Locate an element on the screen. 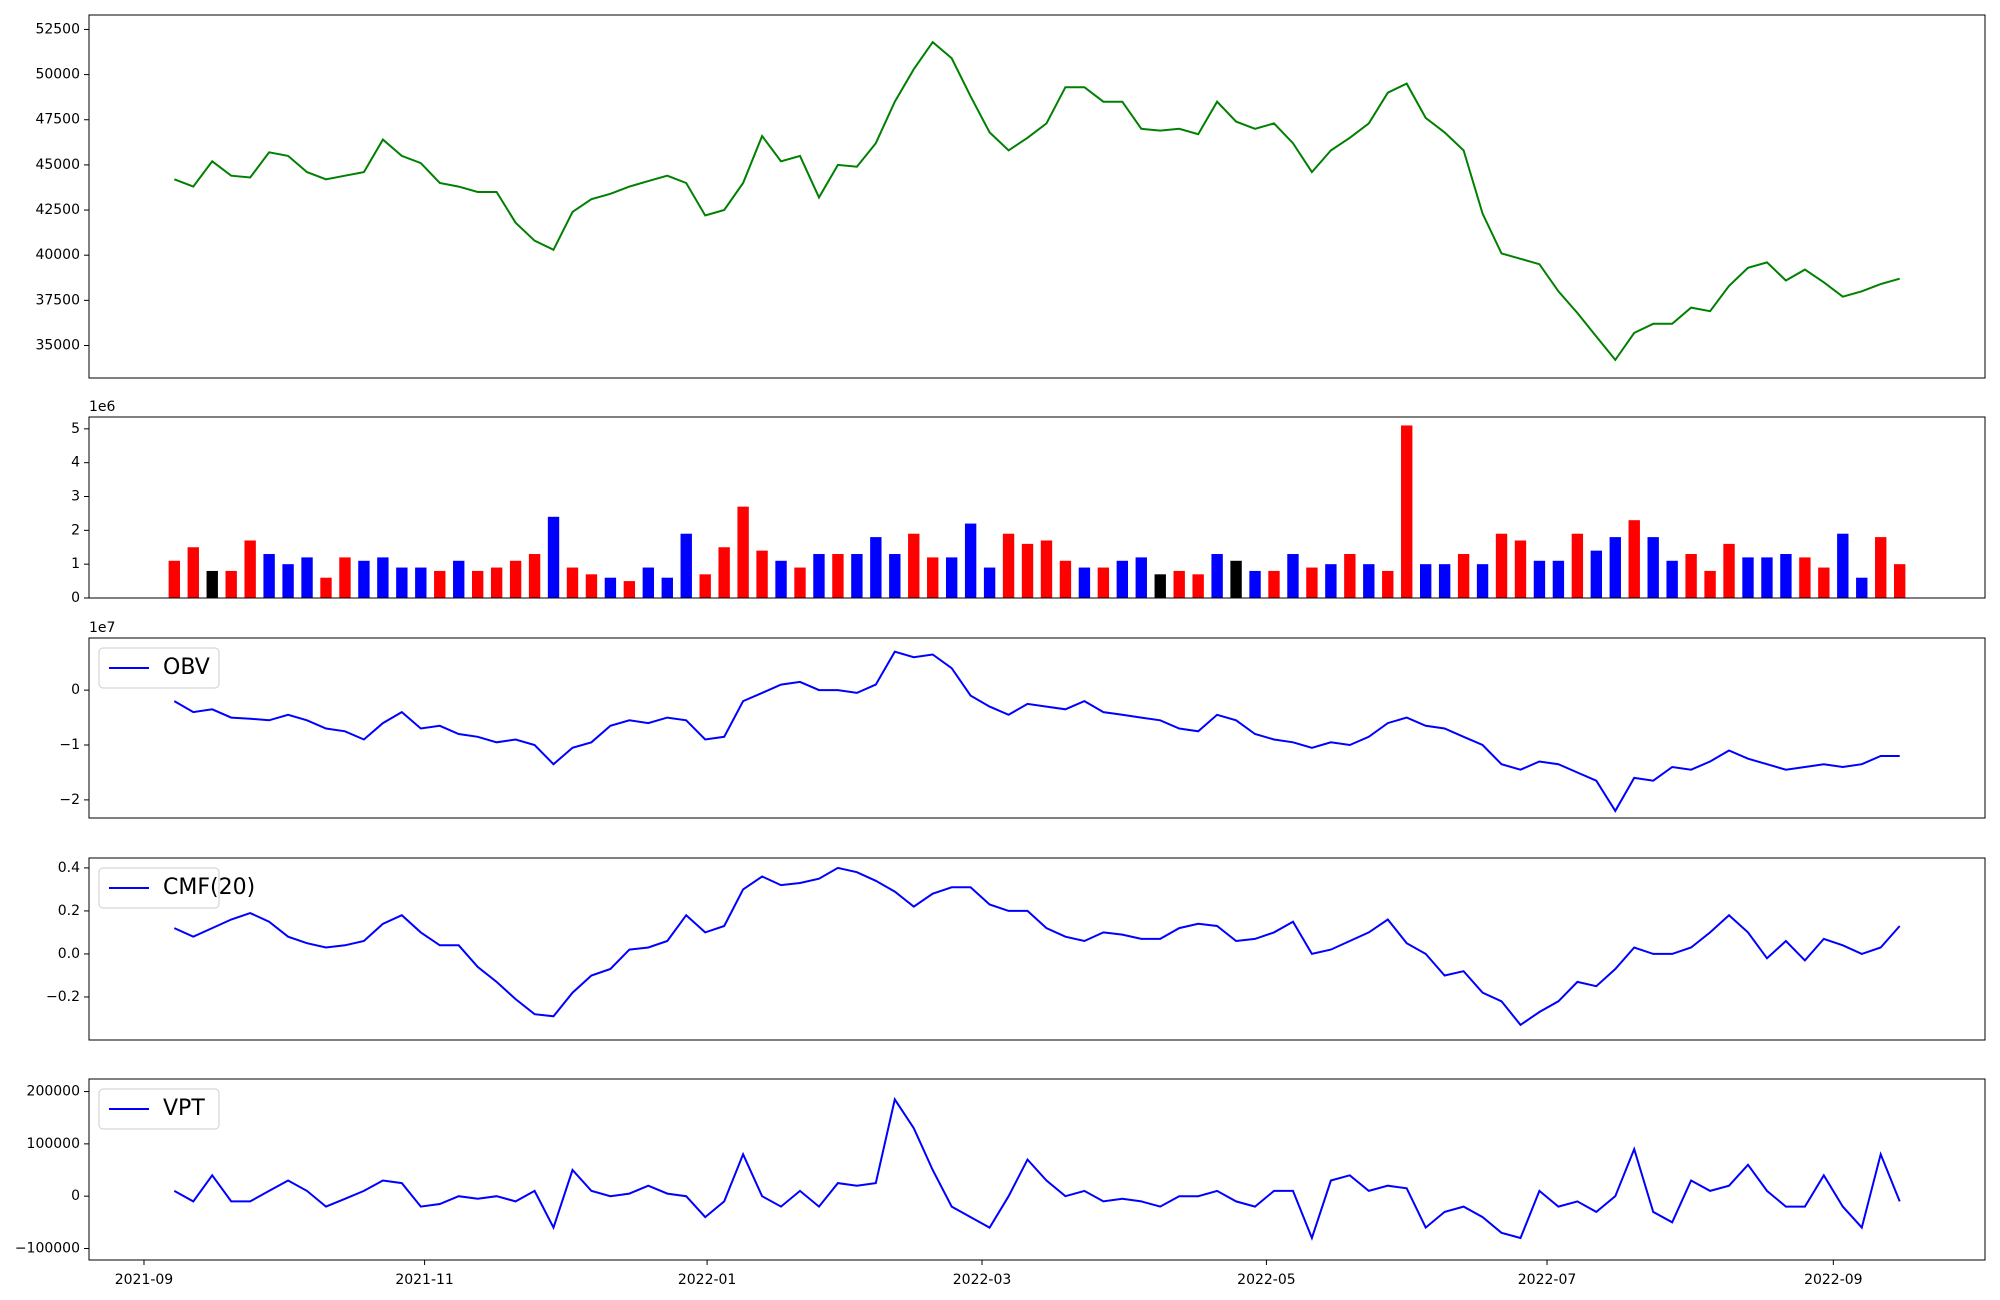  y-tick-label: 40000 is located at coordinates (57, 255).